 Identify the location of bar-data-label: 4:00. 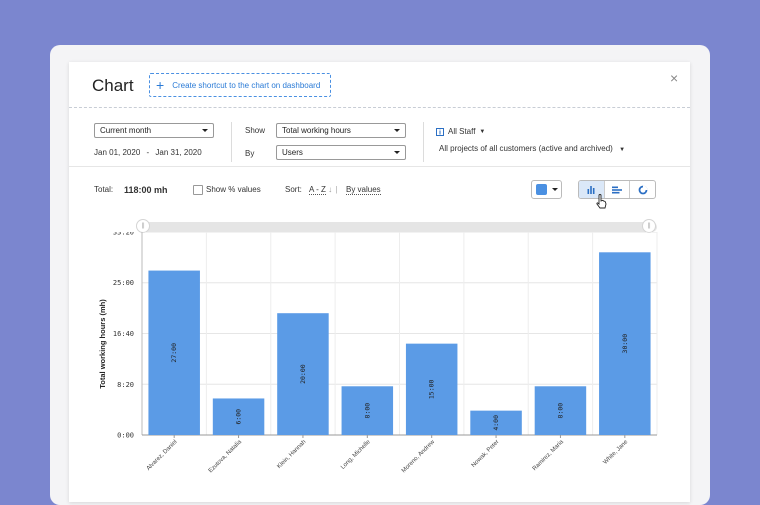
(496, 423).